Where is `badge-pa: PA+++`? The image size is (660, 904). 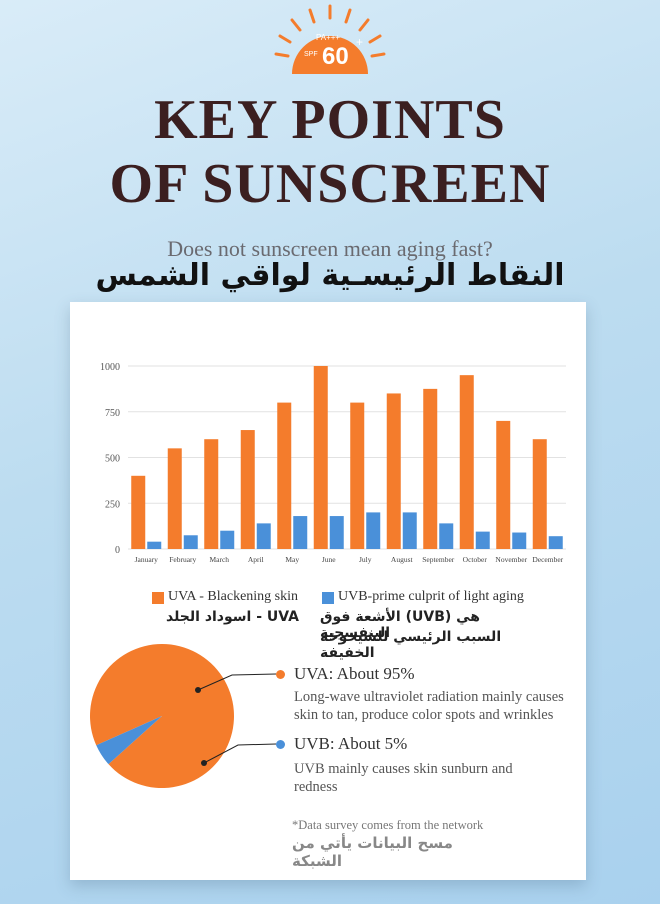 badge-pa: PA+++ is located at coordinates (328, 37).